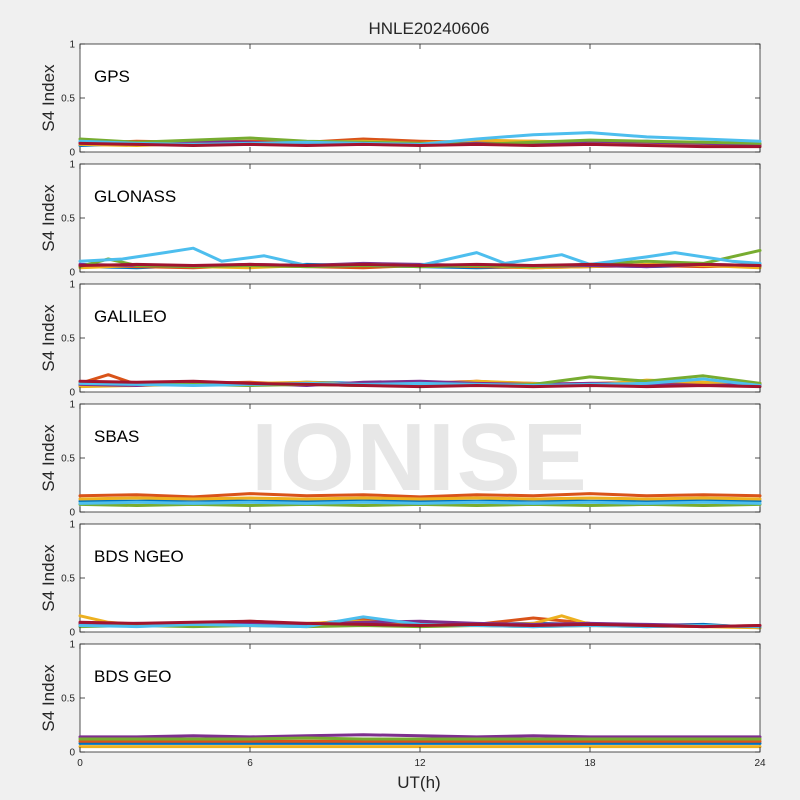 The image size is (800, 800). What do you see at coordinates (132, 676) in the screenshot?
I see `panel-label: BDS GEO` at bounding box center [132, 676].